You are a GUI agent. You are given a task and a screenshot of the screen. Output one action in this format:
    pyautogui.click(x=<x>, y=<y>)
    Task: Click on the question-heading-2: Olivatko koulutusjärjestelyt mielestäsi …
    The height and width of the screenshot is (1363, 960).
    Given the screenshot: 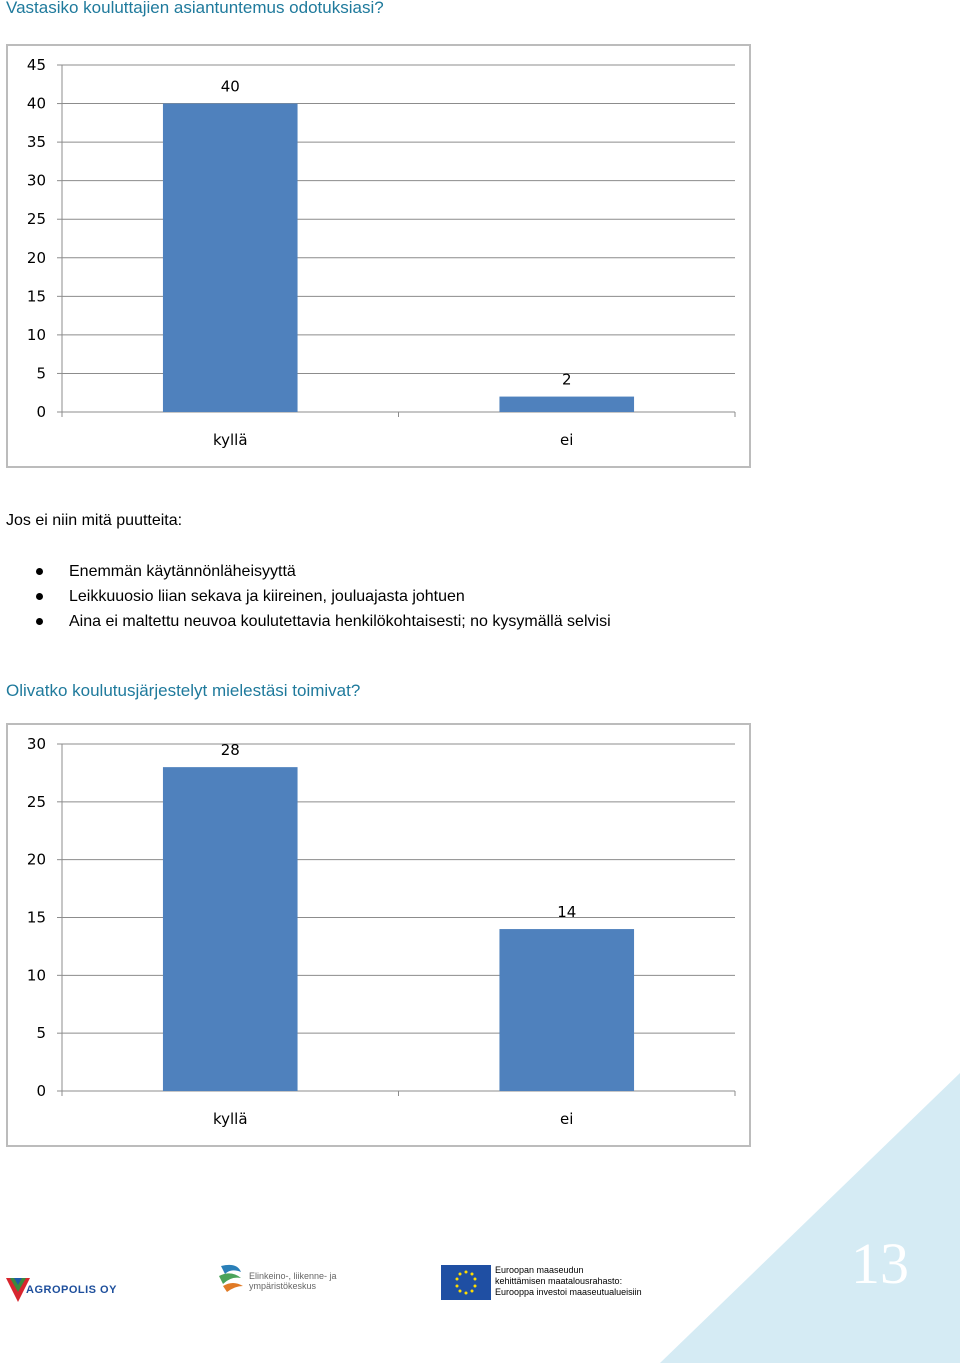 What is the action you would take?
    pyautogui.click(x=183, y=690)
    